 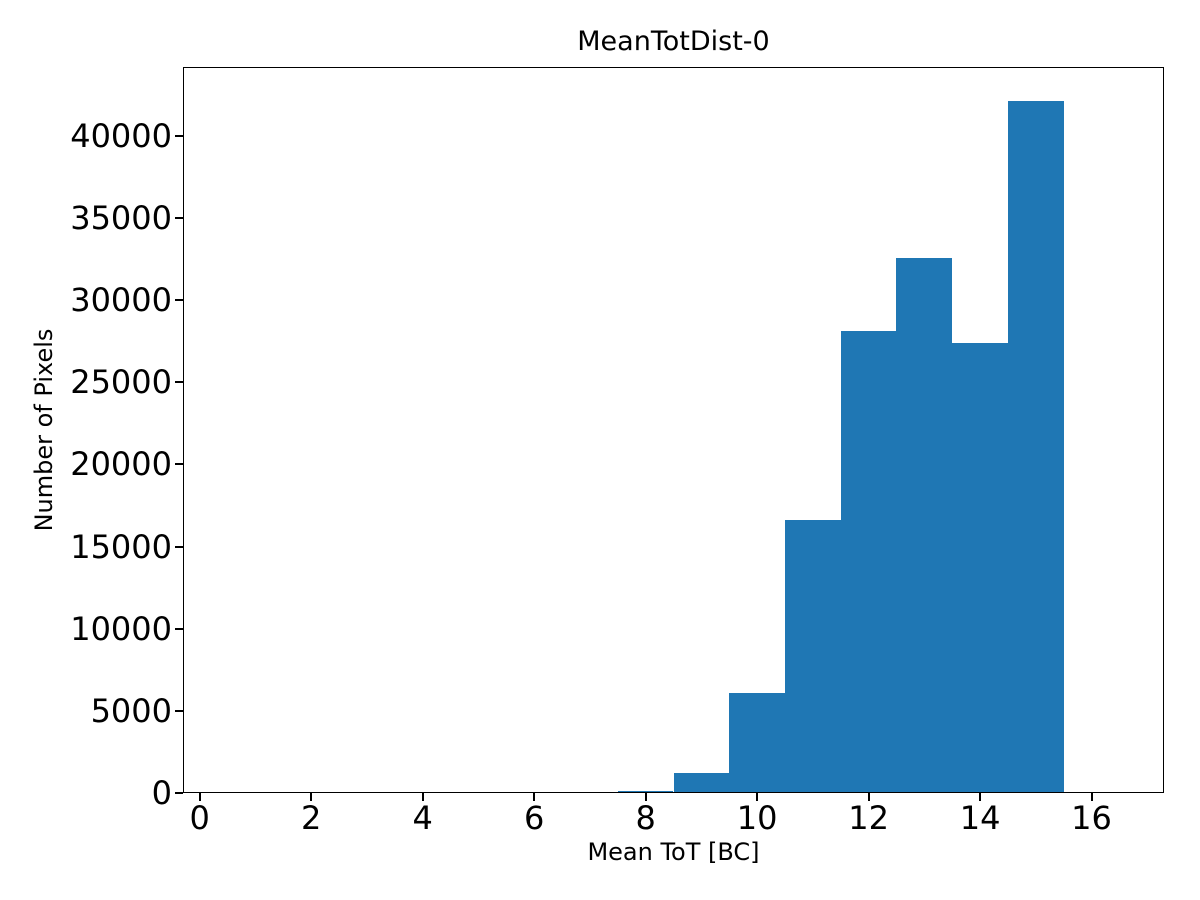 What do you see at coordinates (44, 430) in the screenshot?
I see `y-axis-label: Number of Pixels` at bounding box center [44, 430].